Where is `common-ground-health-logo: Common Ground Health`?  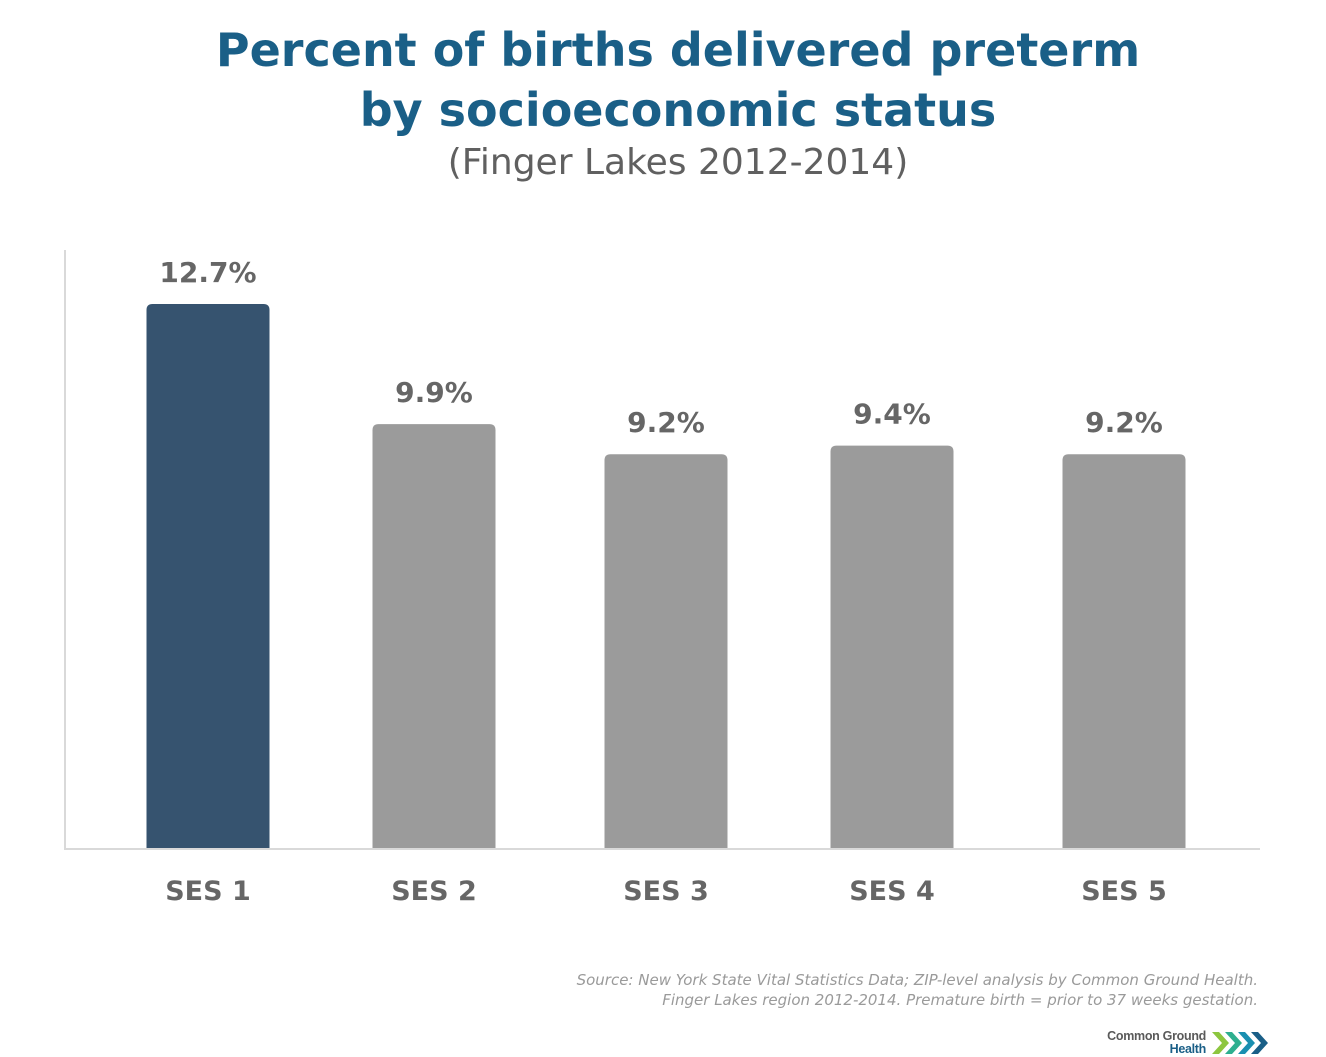 common-ground-health-logo: Common Ground Health is located at coordinates (1178, 1043).